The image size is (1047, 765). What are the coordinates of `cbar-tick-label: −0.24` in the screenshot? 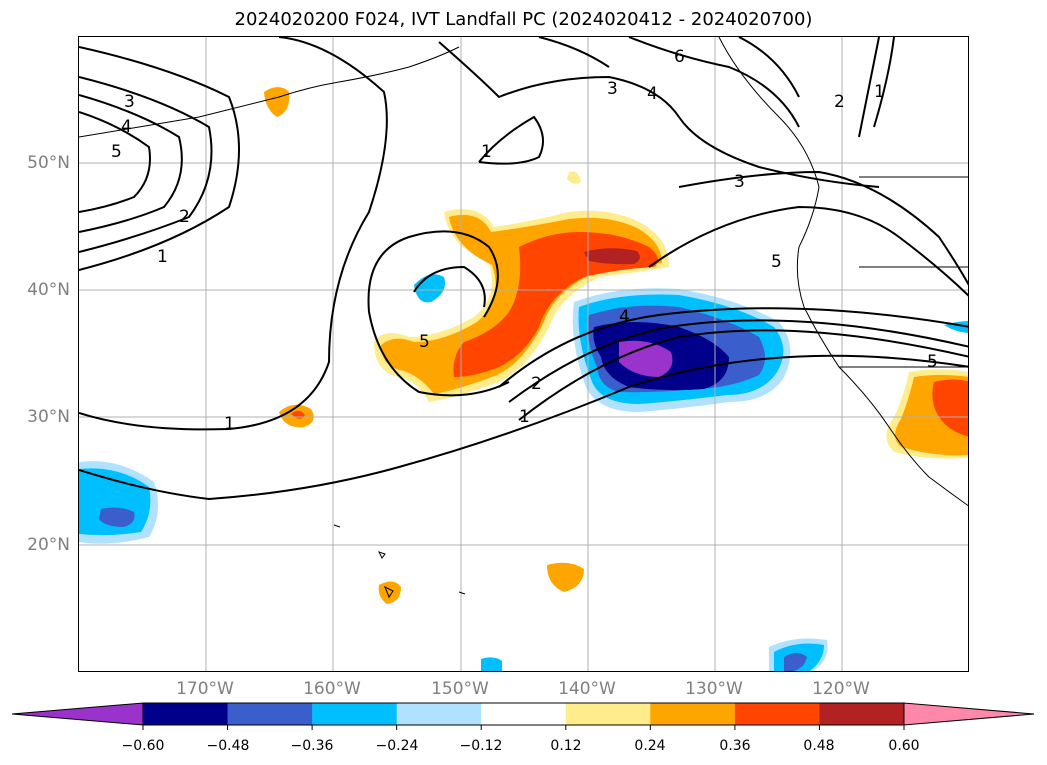 It's located at (397, 746).